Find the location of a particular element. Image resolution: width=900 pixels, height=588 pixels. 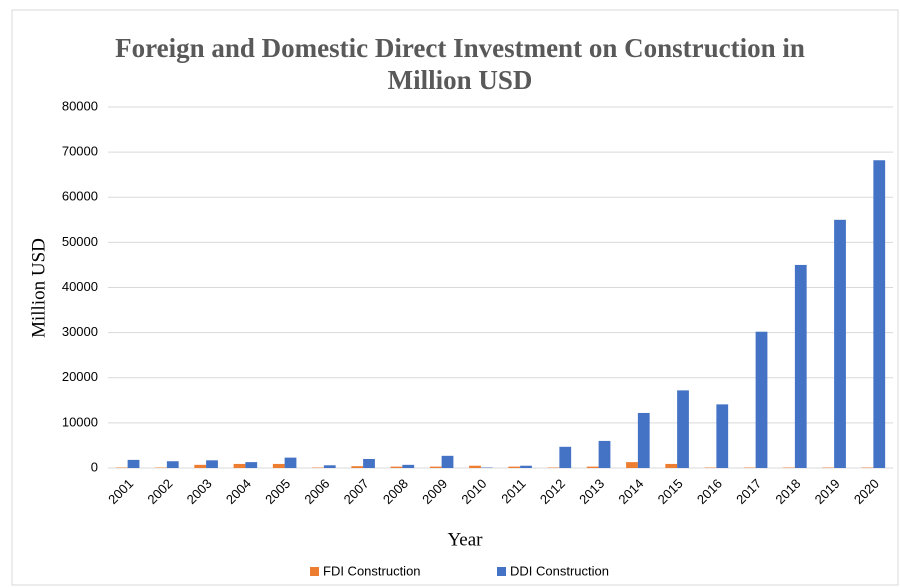

y-tick-label: 30000 is located at coordinates (80, 331).